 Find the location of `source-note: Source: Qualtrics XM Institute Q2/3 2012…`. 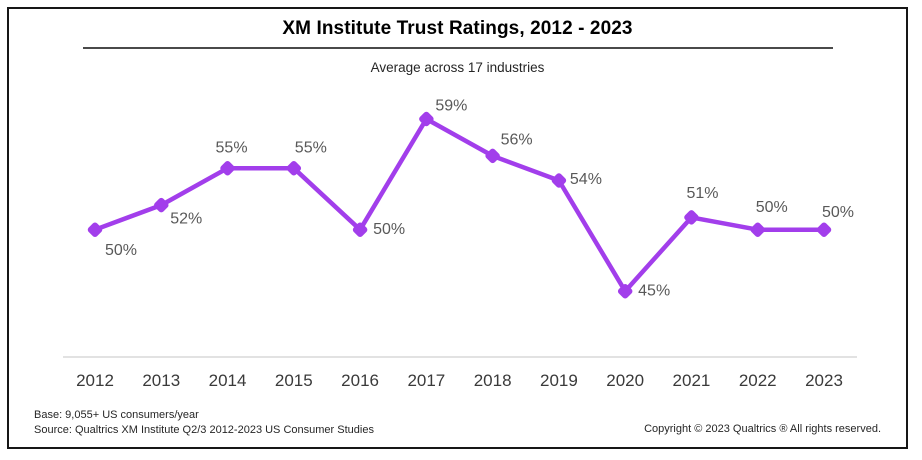

source-note: Source: Qualtrics XM Institute Q2/3 2012… is located at coordinates (204, 429).